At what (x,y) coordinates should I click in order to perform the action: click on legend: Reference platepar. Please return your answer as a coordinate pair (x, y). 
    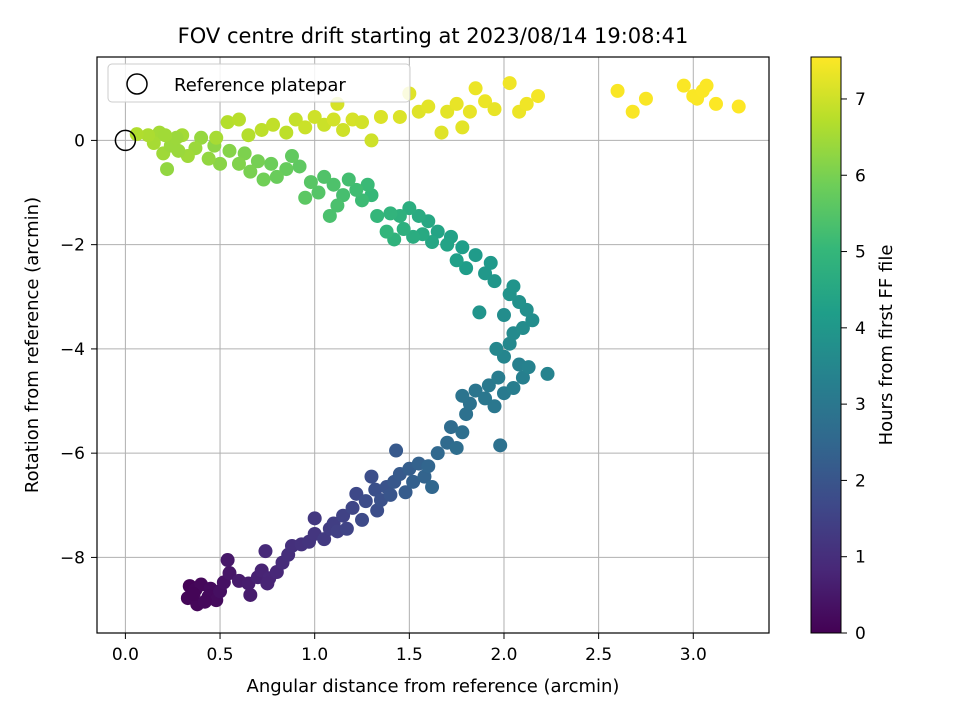
    Looking at the image, I should click on (259, 83).